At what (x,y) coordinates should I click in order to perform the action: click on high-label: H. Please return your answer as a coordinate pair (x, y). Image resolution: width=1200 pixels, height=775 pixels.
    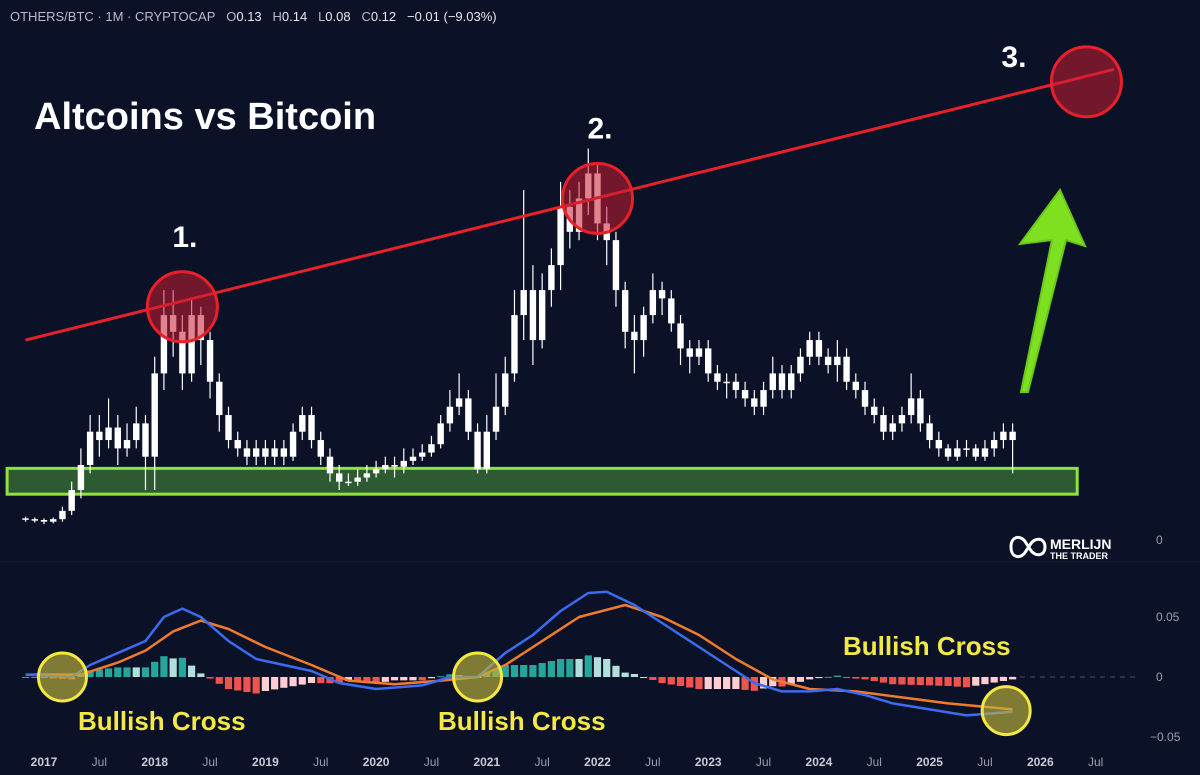
    Looking at the image, I should click on (277, 16).